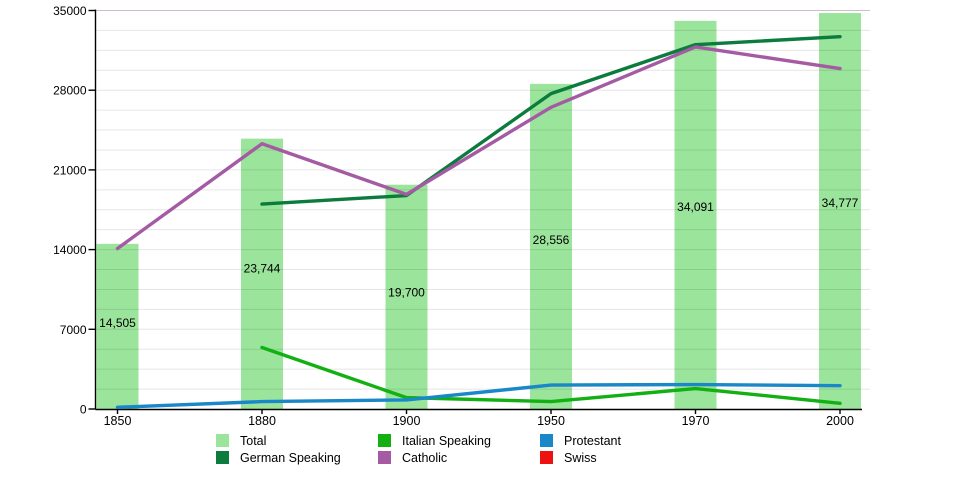 This screenshot has width=960, height=500. I want to click on legend-label-protestant: Protestant, so click(593, 441).